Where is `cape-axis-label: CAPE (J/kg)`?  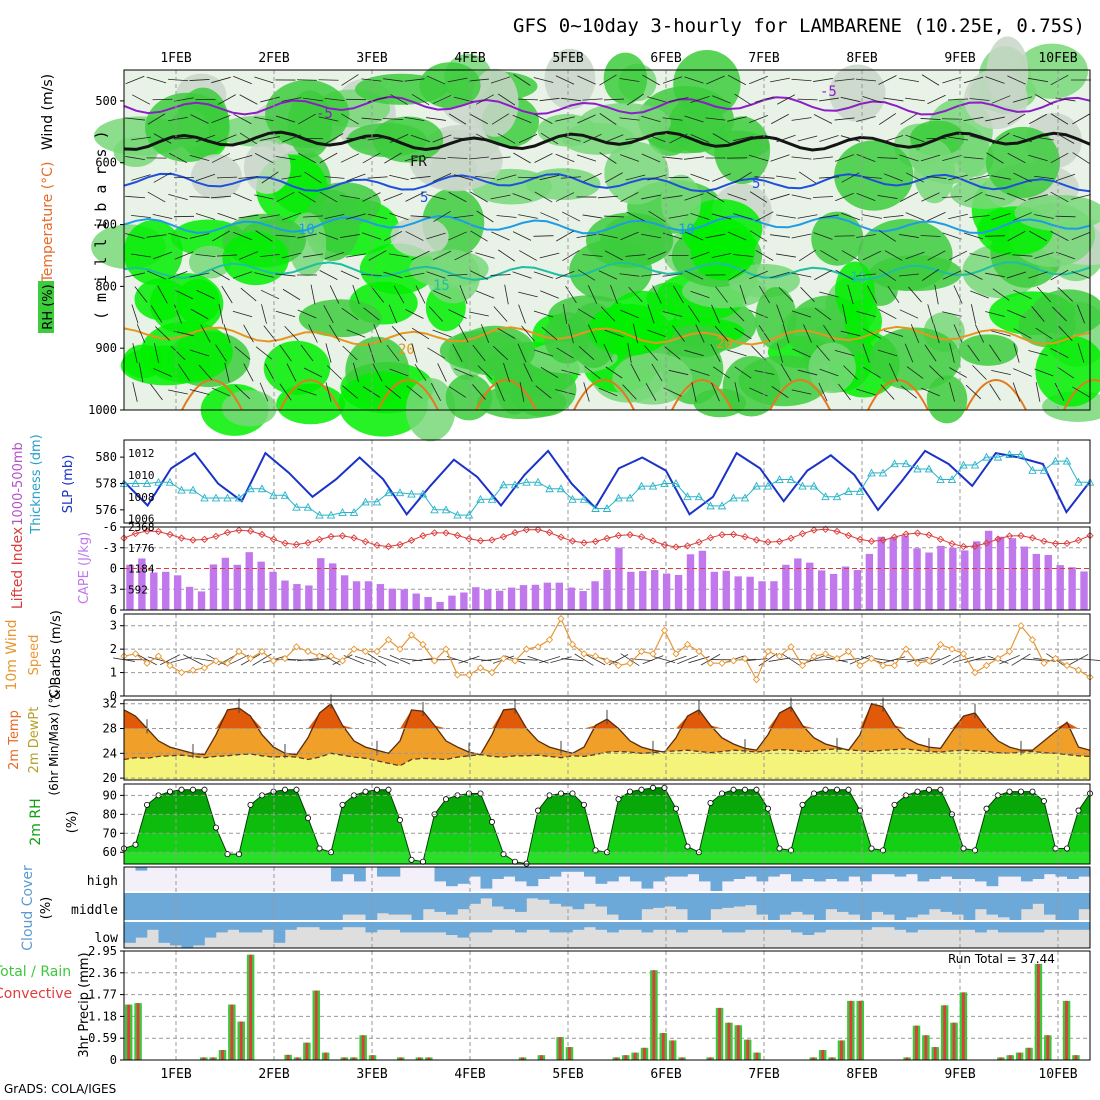
cape-axis-label: CAPE (J/kg) is located at coordinates (84, 568).